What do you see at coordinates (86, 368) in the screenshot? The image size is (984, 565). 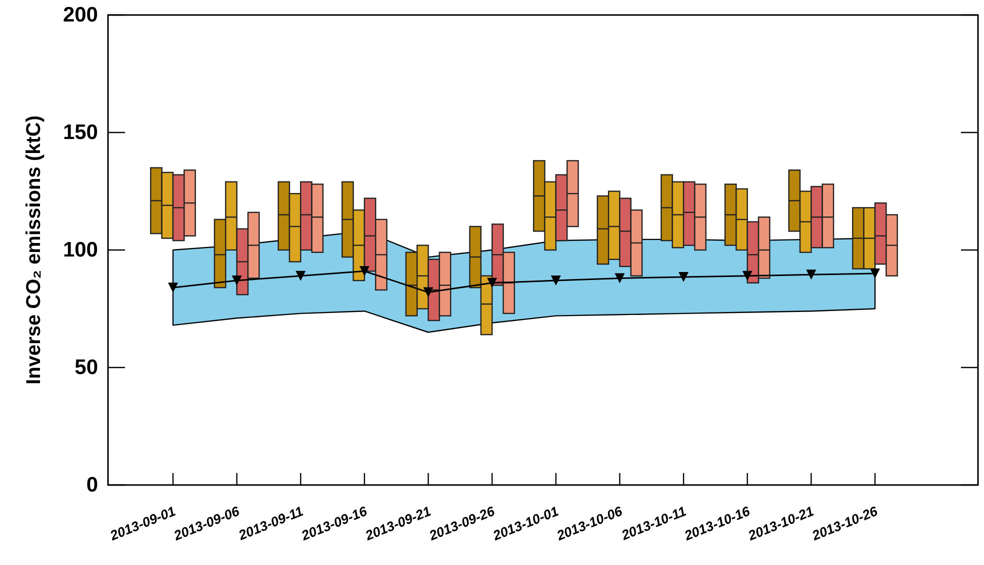 I see `y-tick-label: 50` at bounding box center [86, 368].